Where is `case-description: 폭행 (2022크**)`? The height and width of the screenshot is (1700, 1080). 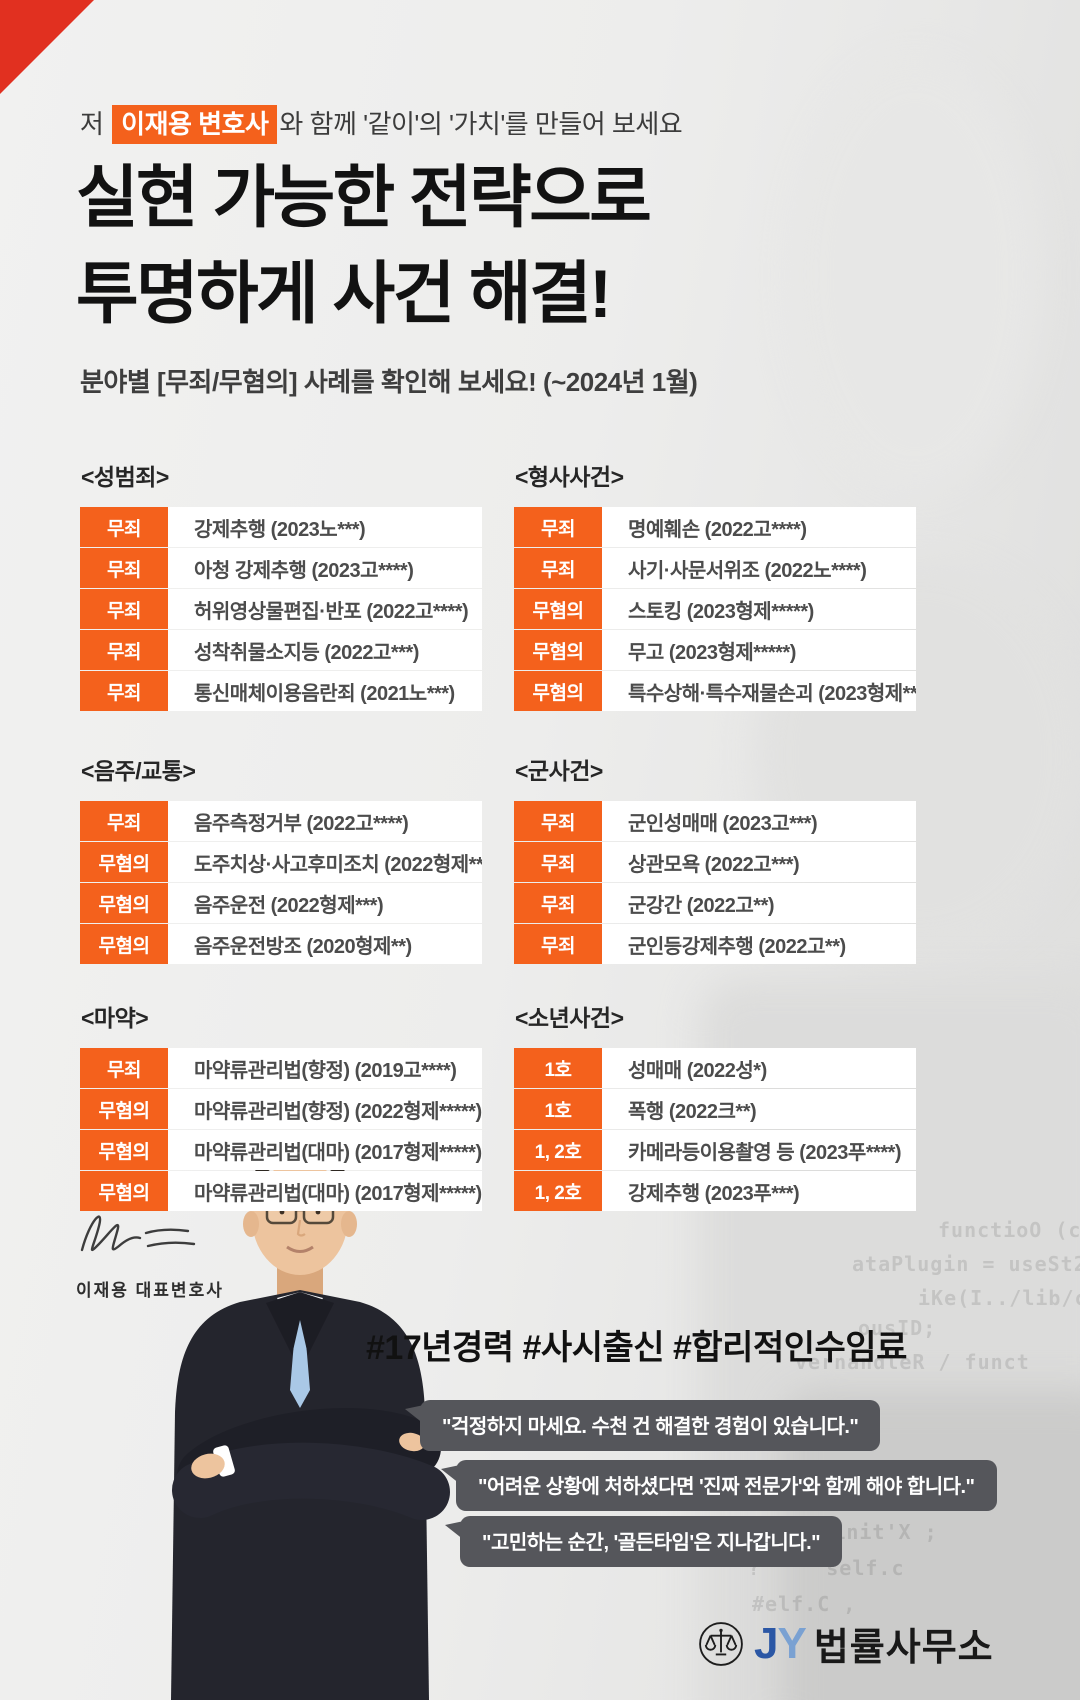
case-description: 폭행 (2022크**) is located at coordinates (759, 1109).